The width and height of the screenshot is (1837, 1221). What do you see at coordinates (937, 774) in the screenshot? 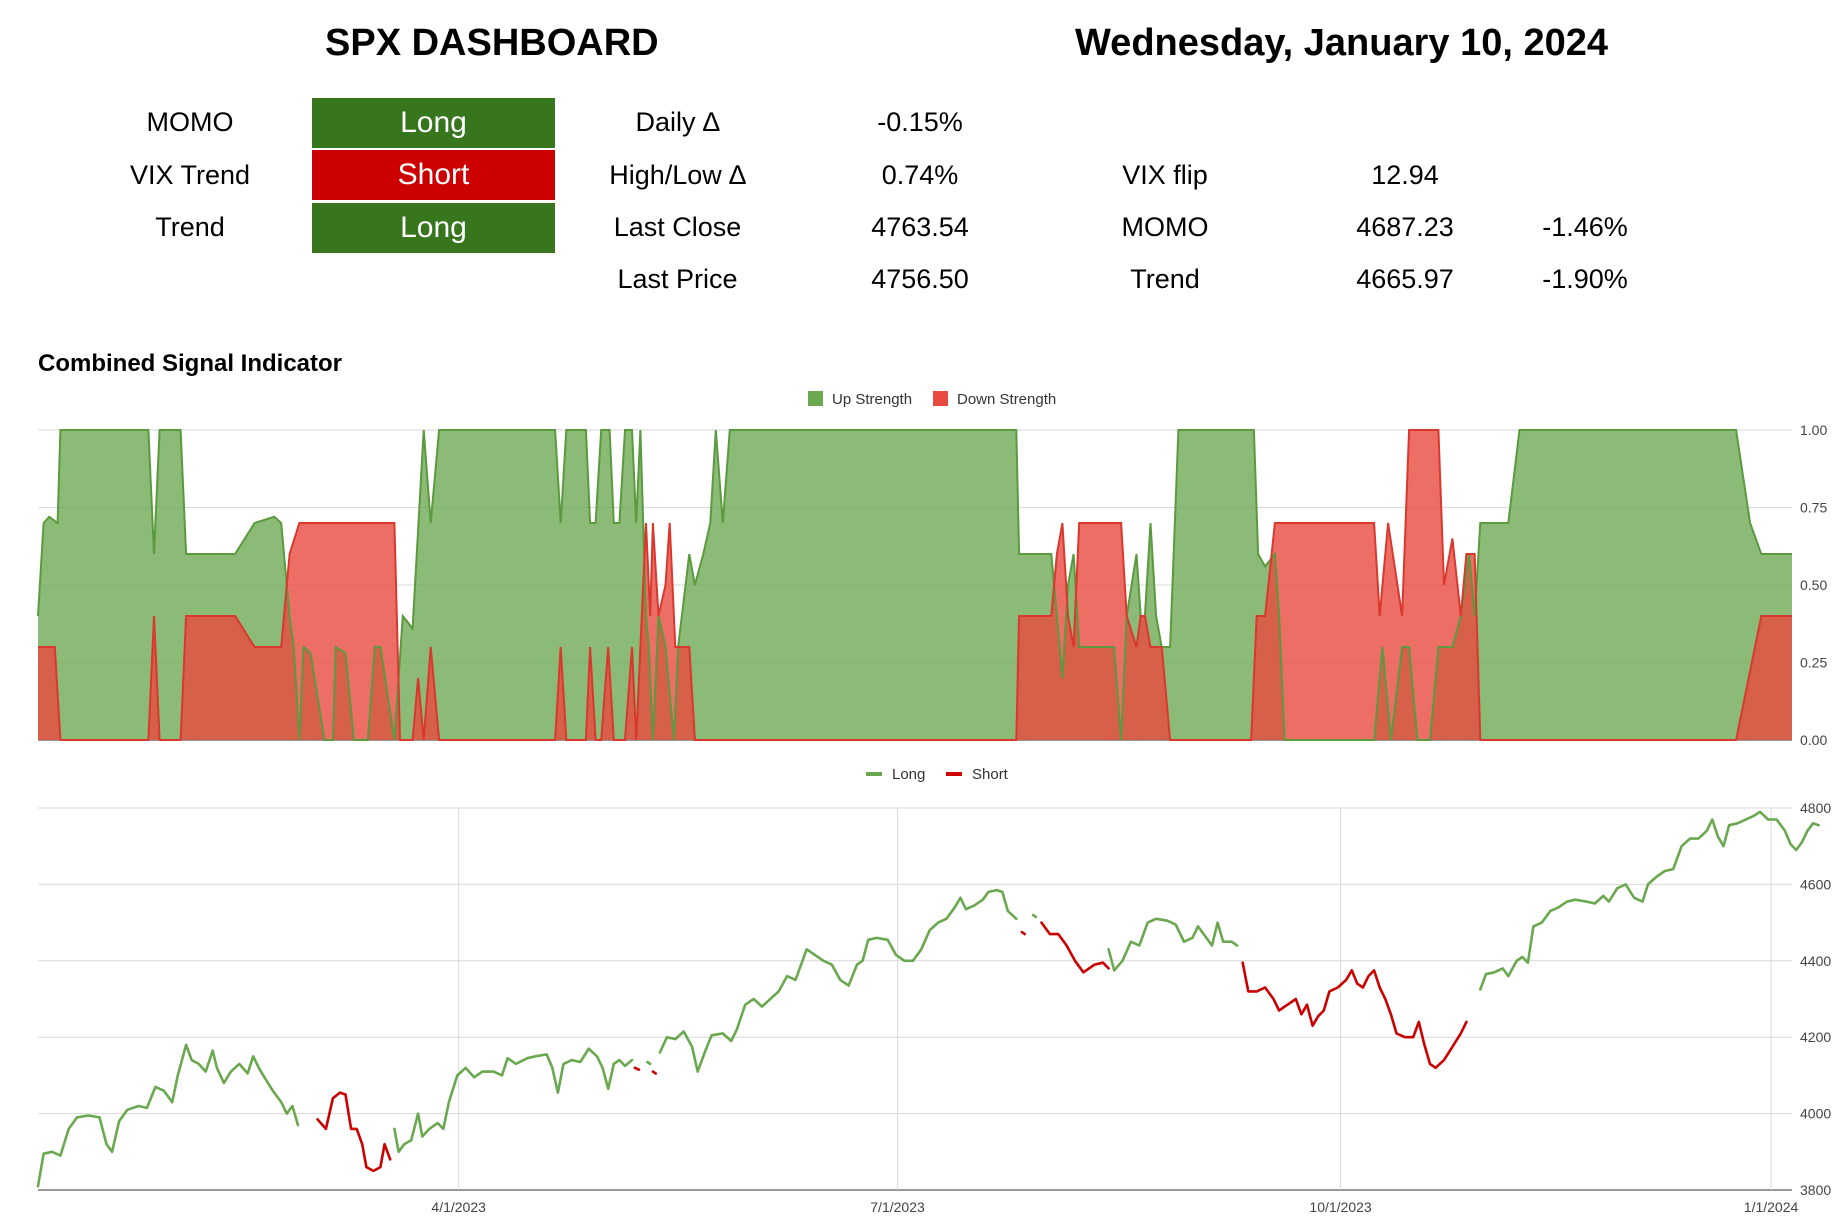
I see `price-legend: Long Short` at bounding box center [937, 774].